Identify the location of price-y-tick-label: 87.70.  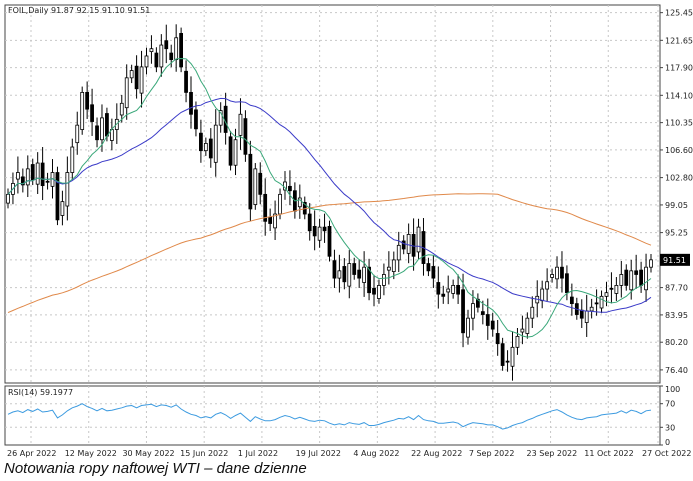
(676, 288).